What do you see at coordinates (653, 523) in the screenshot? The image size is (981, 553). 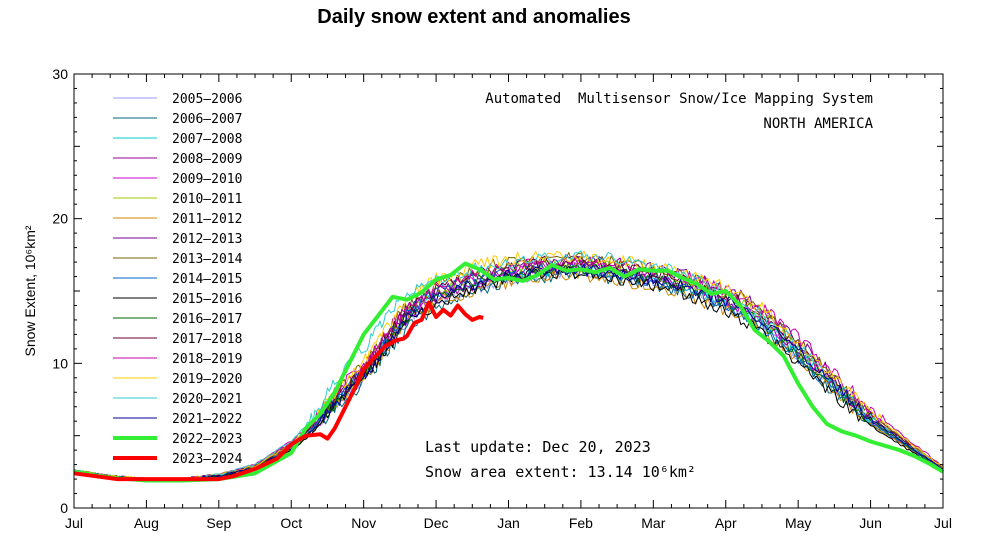 I see `x-tick-label: Mar` at bounding box center [653, 523].